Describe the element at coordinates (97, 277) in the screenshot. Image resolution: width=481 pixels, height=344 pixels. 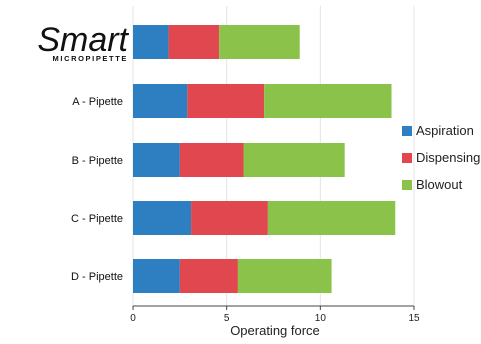
I see `category-label-4: D - Pipette` at that location.